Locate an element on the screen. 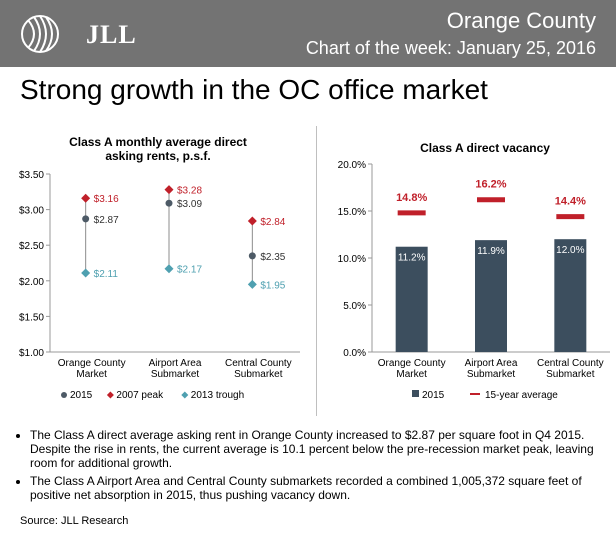  y-tick-label: $1.50 is located at coordinates (31, 317).